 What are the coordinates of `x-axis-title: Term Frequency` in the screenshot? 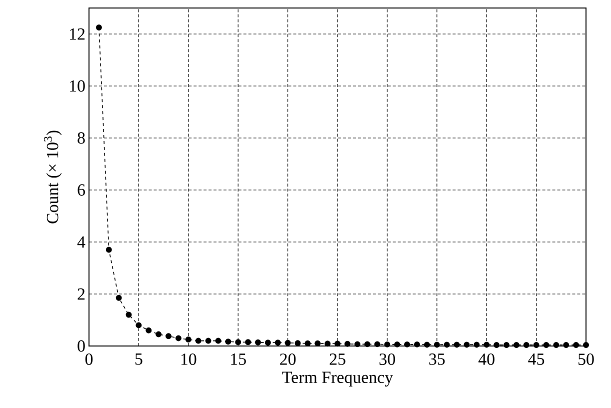 It's located at (338, 379).